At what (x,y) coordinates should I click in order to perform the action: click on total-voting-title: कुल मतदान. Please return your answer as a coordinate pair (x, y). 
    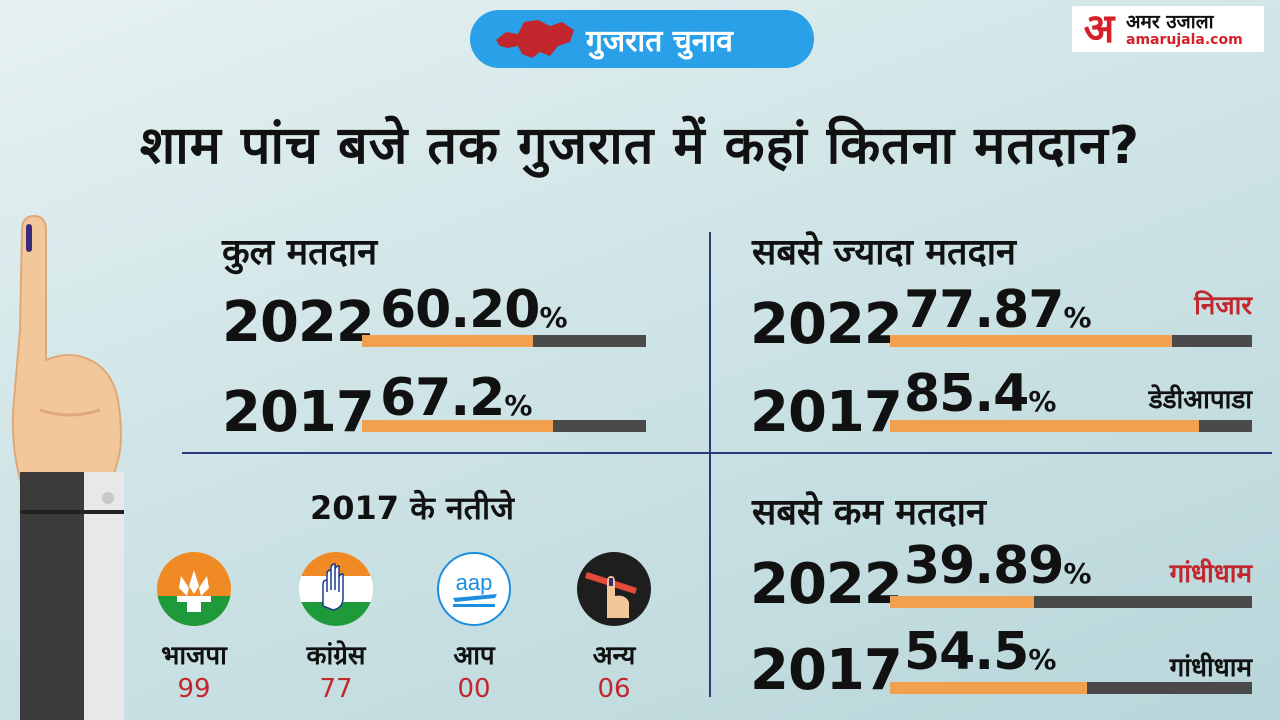
    Looking at the image, I should click on (300, 252).